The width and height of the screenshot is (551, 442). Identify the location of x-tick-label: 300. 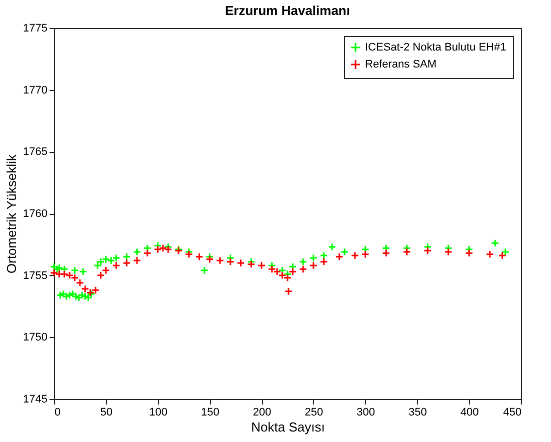
(366, 412).